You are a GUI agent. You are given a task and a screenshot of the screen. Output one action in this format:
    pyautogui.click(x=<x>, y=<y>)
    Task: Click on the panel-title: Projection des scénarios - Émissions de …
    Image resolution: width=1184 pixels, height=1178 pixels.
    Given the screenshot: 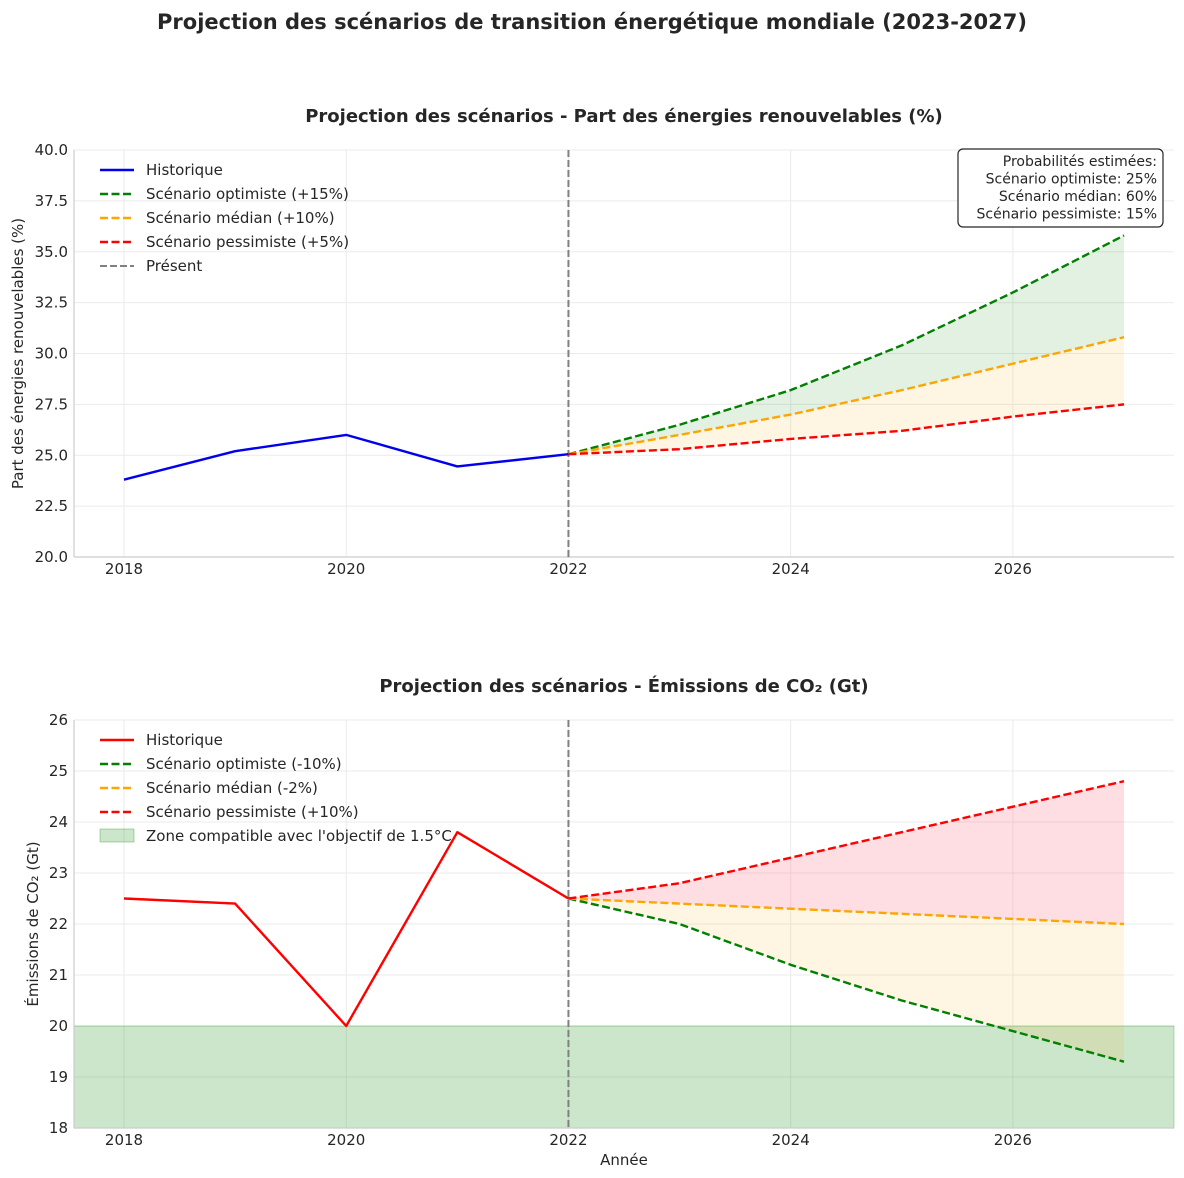 What is the action you would take?
    pyautogui.click(x=623, y=686)
    